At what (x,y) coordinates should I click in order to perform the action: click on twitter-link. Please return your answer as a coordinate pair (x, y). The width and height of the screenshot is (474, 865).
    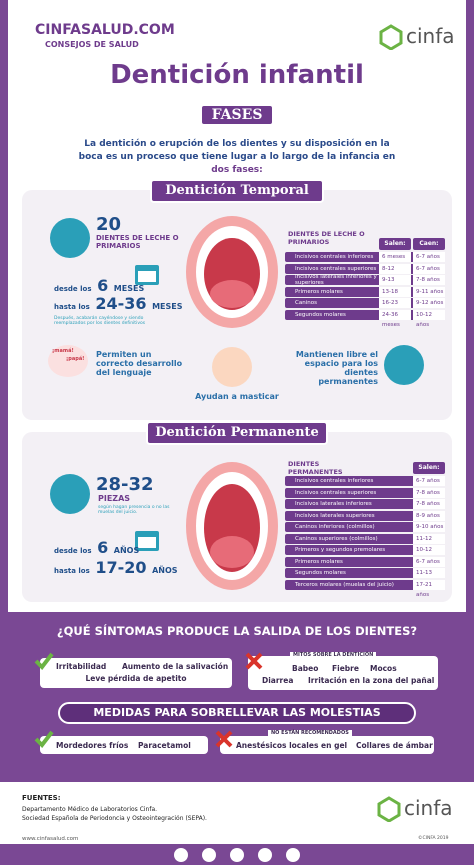
    Looking at the image, I should click on (181, 854).